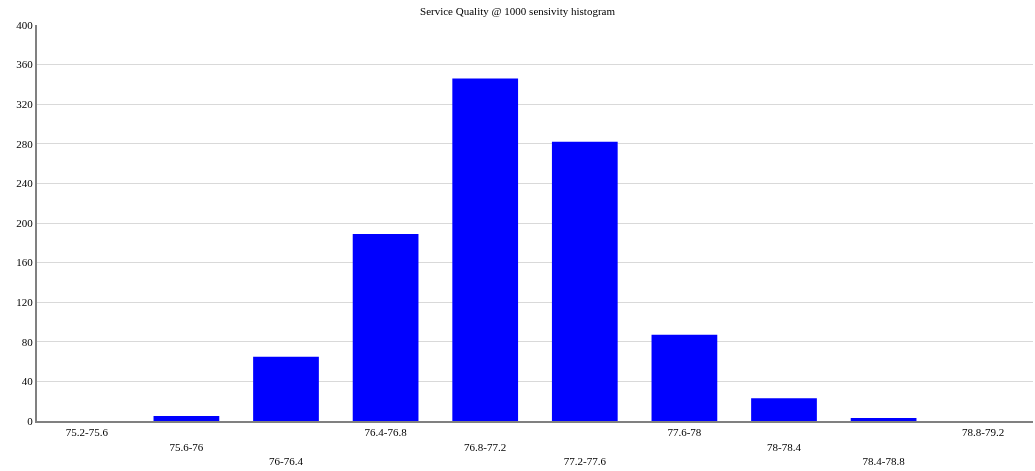 This screenshot has width=1035, height=471. Describe the element at coordinates (186, 446) in the screenshot. I see `x-tick-label: 75.6-76` at that location.